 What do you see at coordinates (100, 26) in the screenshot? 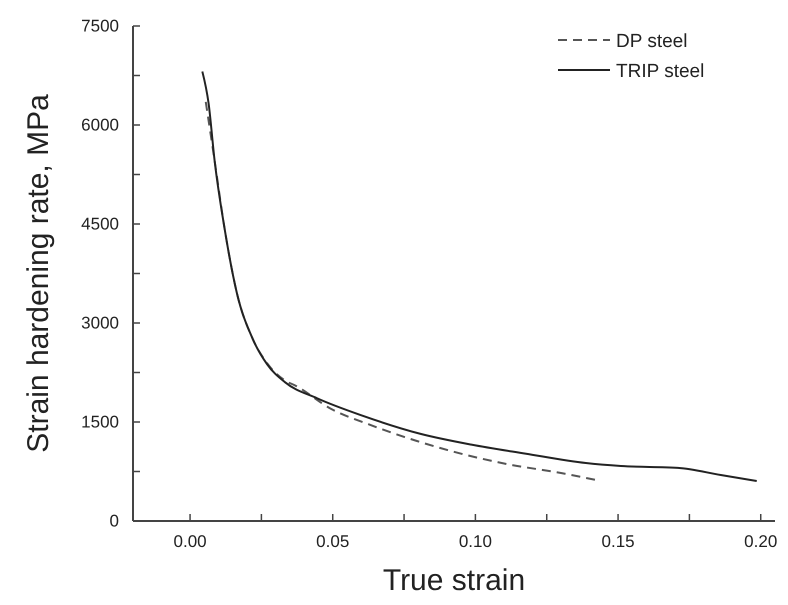
I see `y-tick-label: 7500` at bounding box center [100, 26].